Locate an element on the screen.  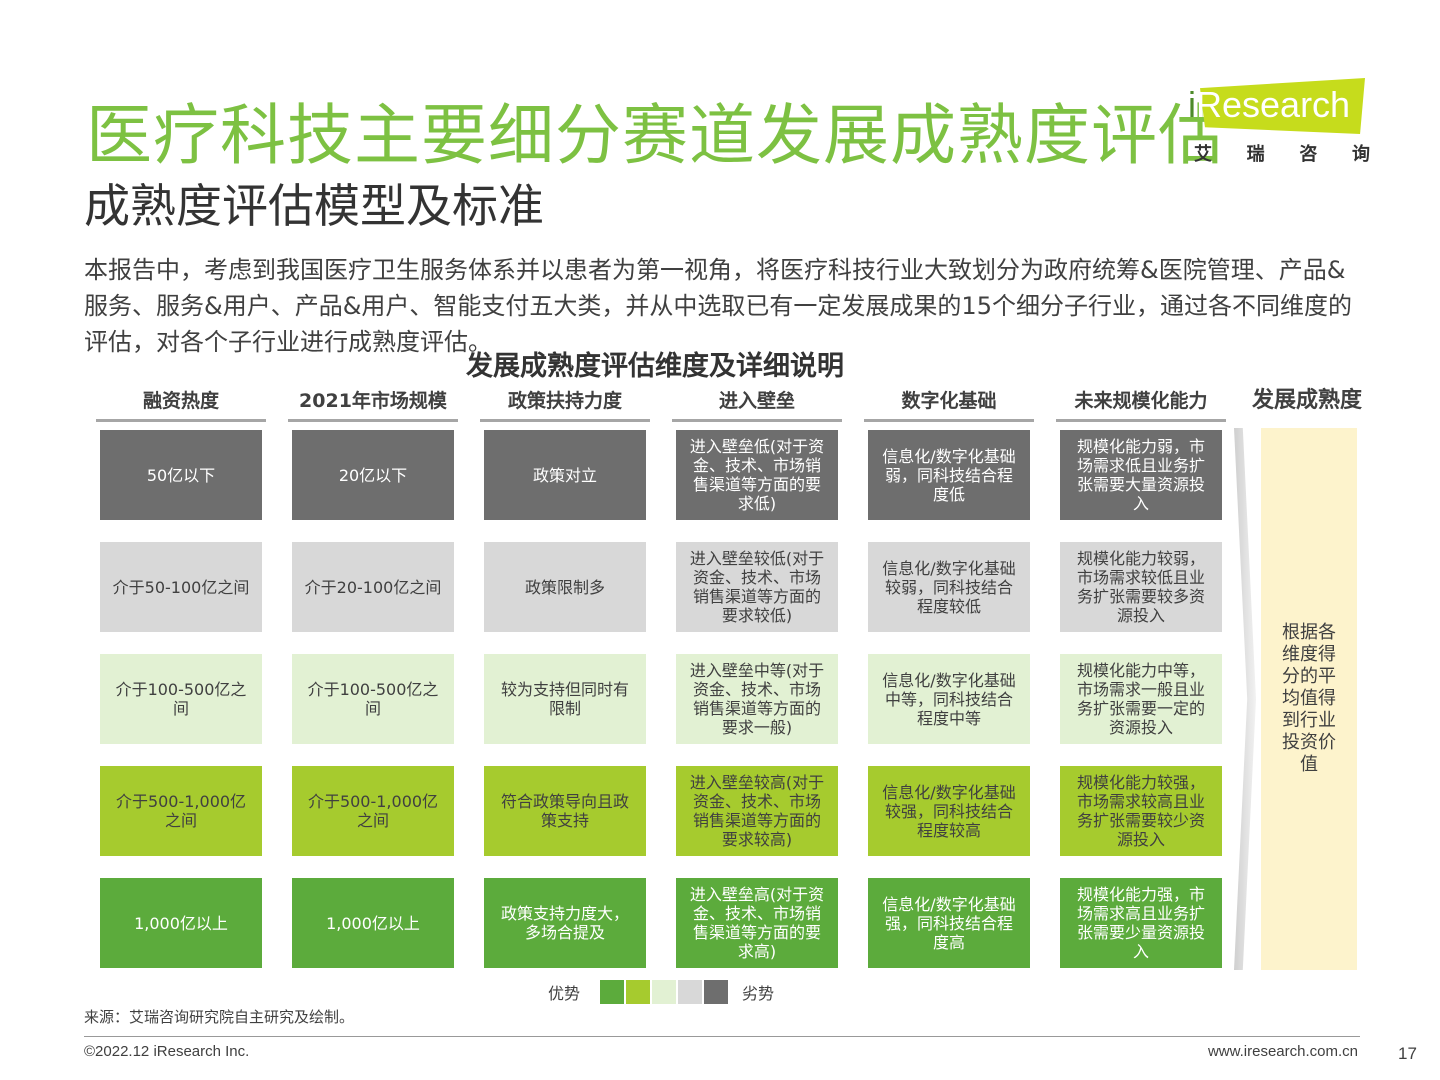
logo-i: i is located at coordinates (1192, 104).